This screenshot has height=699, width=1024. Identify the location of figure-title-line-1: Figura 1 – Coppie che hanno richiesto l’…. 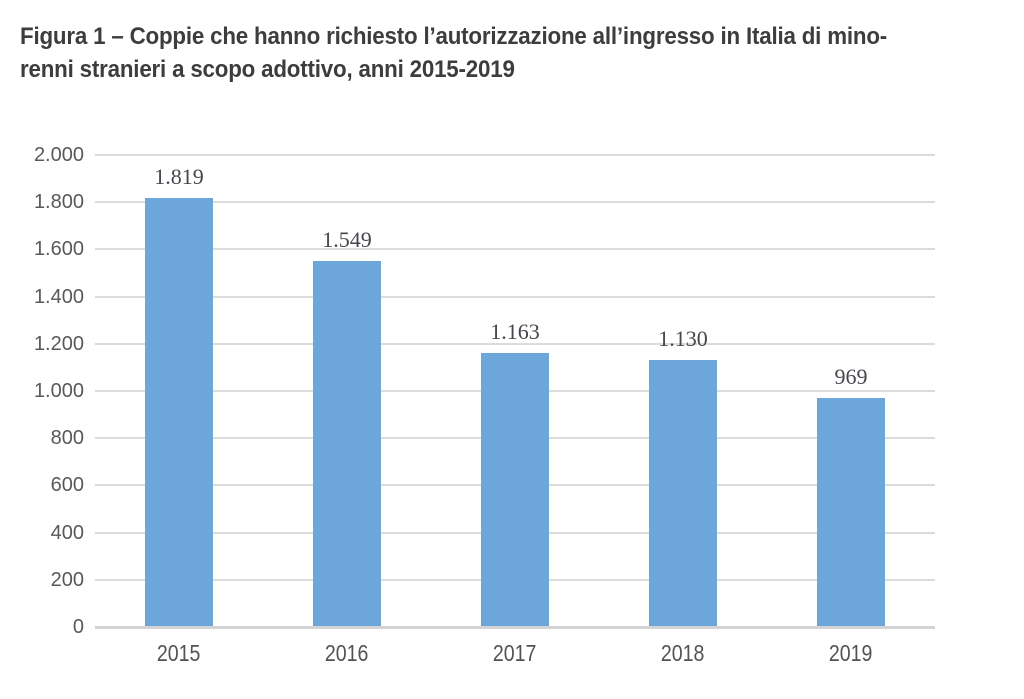
(454, 36).